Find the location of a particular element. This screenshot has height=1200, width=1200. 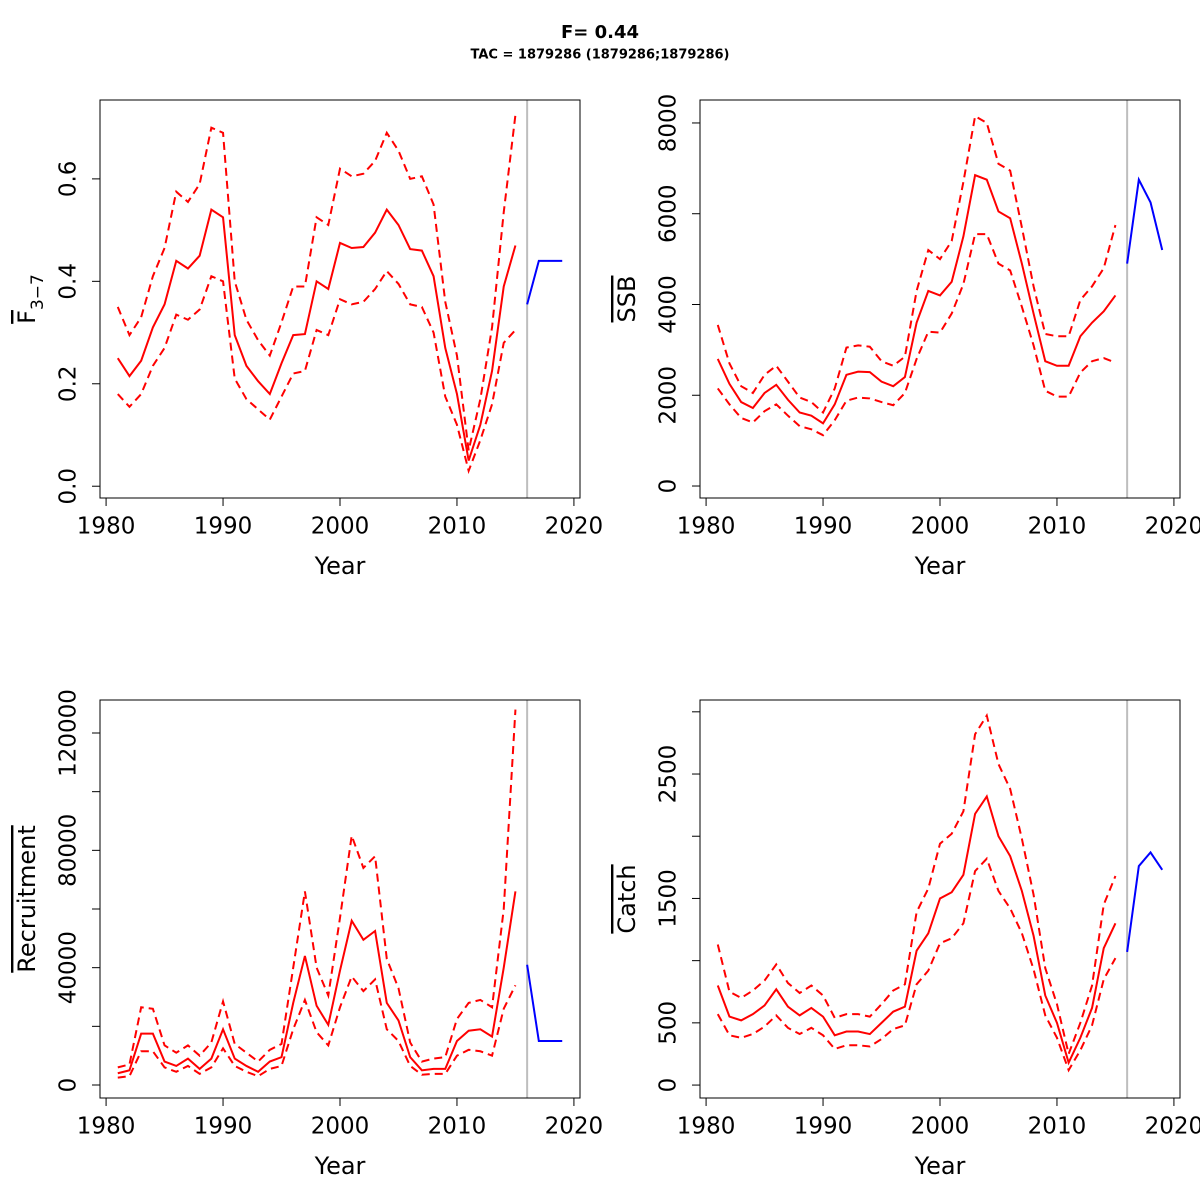

y-tick-label: 0.4 is located at coordinates (69, 281).